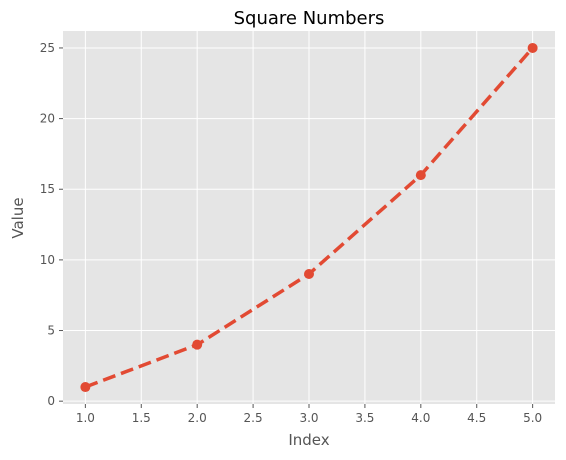  I want to click on x-tick-label: 5.0, so click(532, 418).